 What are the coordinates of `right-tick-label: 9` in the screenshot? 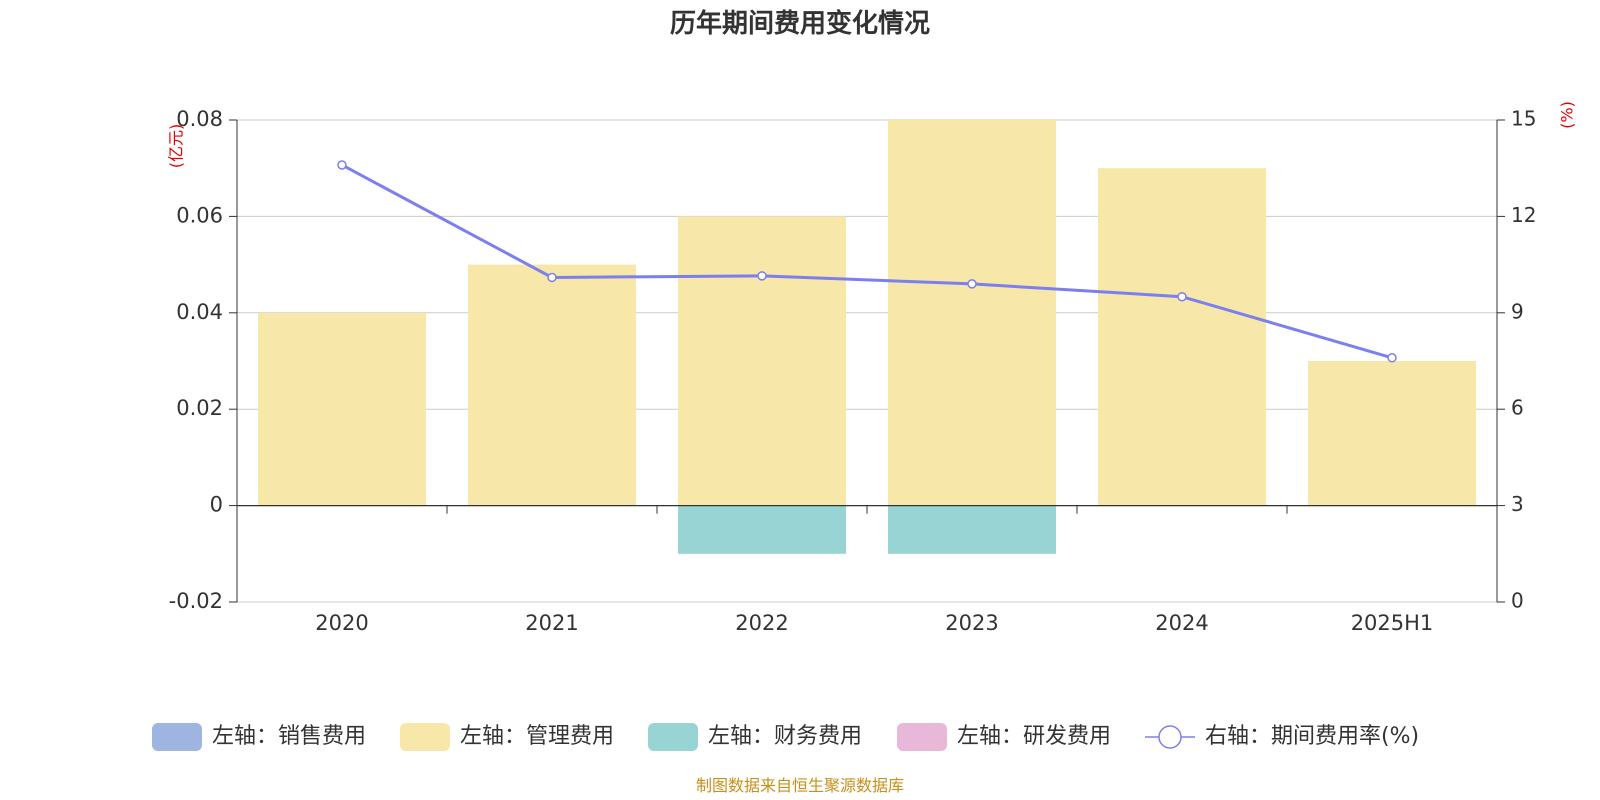 It's located at (1517, 311).